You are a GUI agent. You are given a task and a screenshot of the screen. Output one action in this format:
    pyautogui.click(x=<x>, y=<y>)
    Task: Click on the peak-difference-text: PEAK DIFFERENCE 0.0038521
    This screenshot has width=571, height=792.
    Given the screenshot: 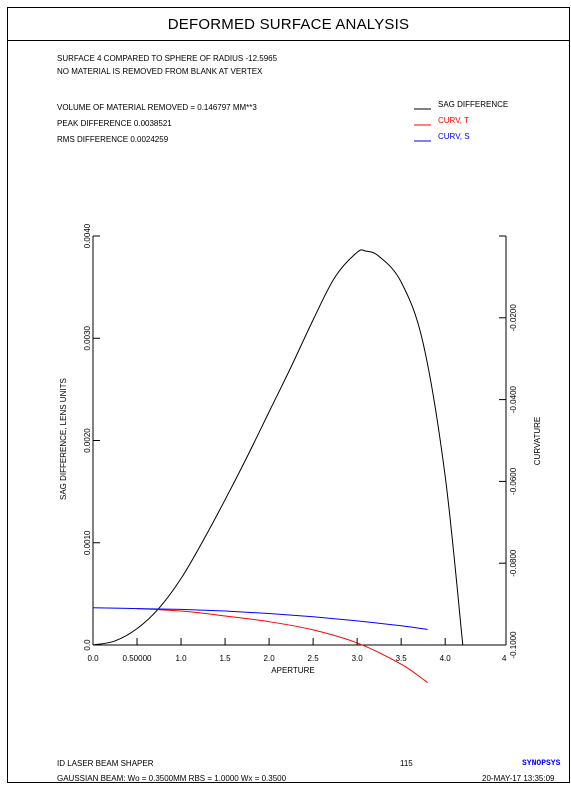 What is the action you would take?
    pyautogui.click(x=114, y=123)
    